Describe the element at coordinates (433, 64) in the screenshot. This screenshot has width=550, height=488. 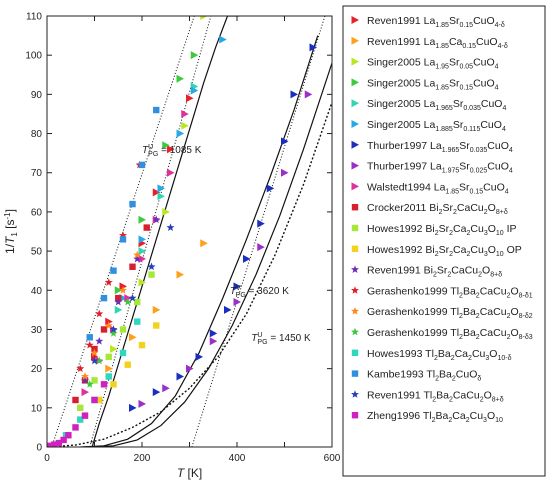
I see `legend-label: Singer2005 La1.95Sr0.05CuO4` at that location.